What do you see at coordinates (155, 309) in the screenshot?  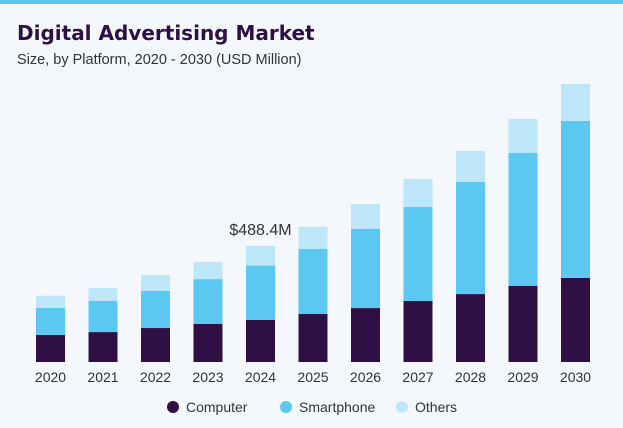 I see `bar-smartphone-2022` at bounding box center [155, 309].